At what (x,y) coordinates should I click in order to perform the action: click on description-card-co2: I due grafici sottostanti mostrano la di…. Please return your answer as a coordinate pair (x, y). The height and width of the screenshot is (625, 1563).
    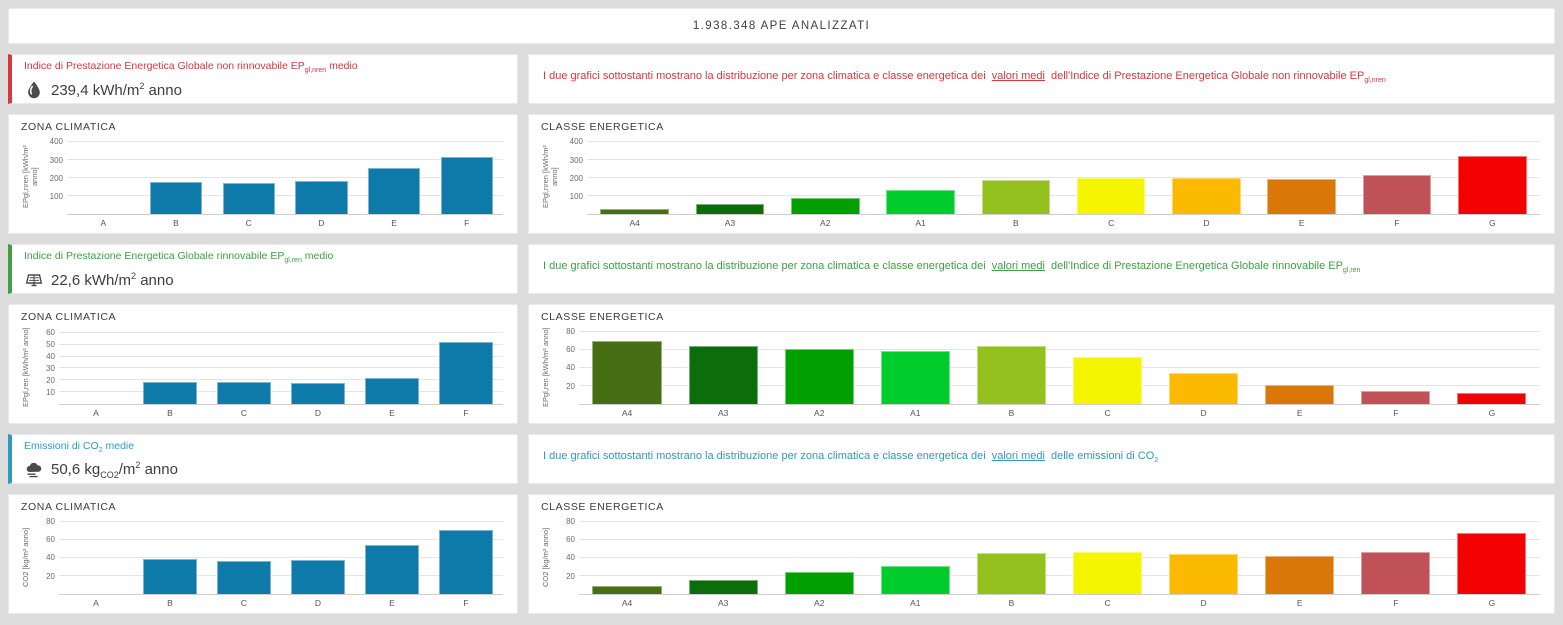
    Looking at the image, I should click on (1041, 459).